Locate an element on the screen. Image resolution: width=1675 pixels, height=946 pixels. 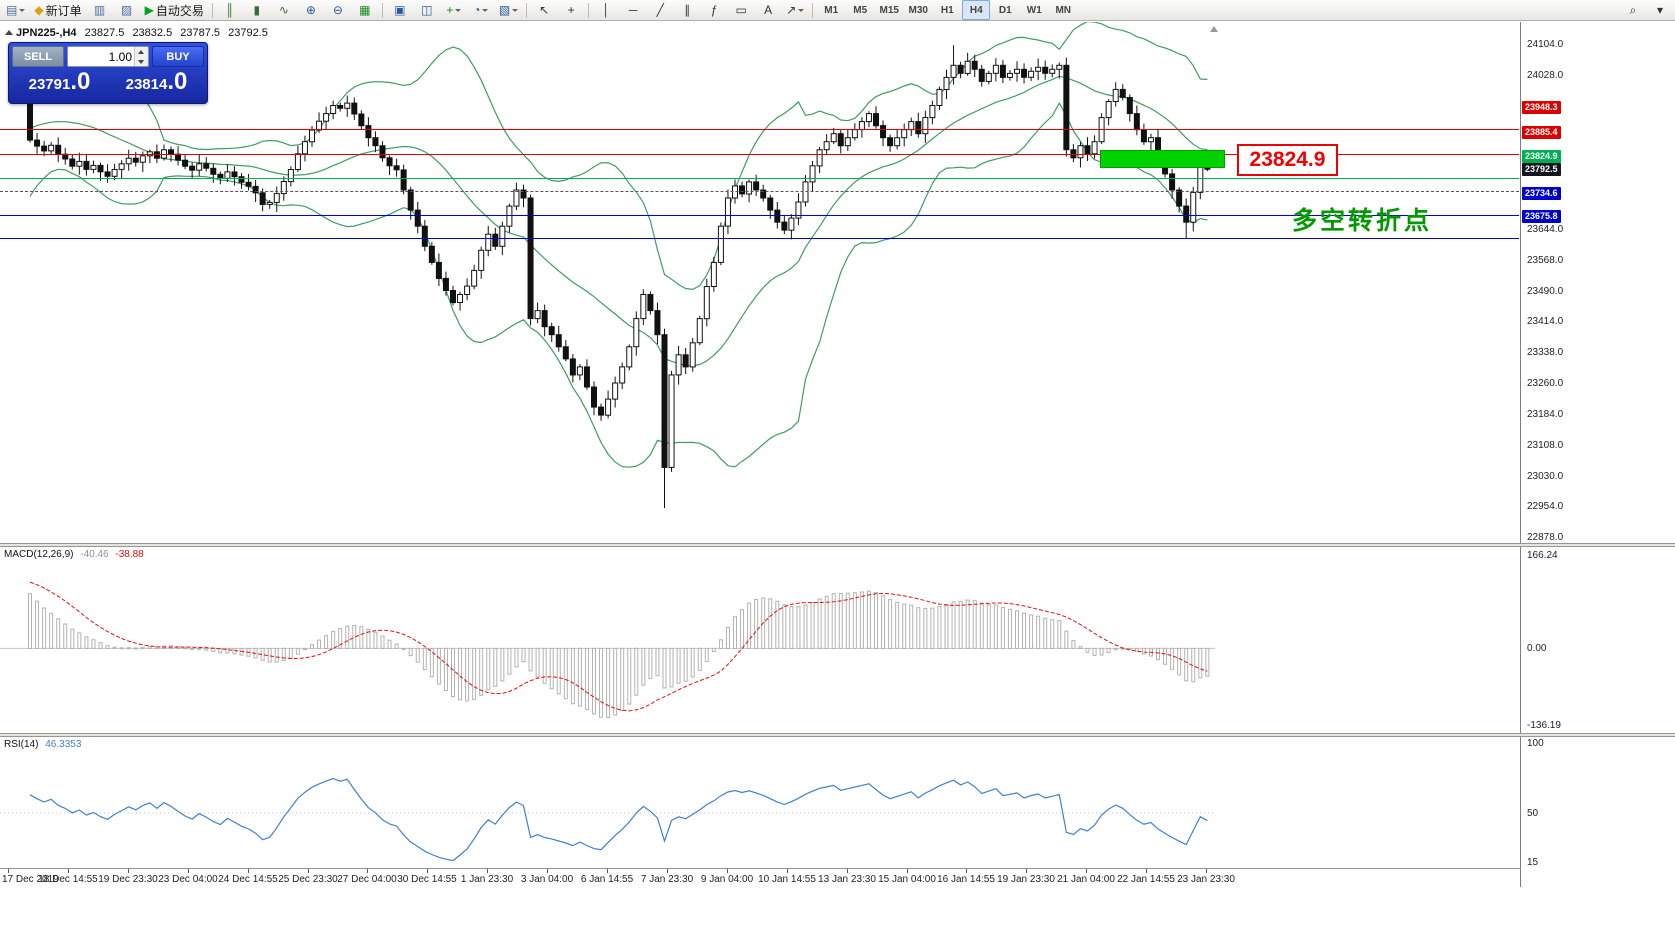
data-window-button: ▨ is located at coordinates (127, 10).